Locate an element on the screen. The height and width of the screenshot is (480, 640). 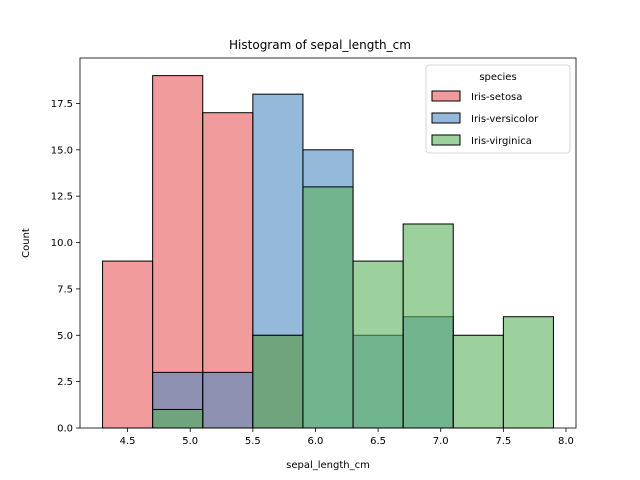
legend-box is located at coordinates (498, 109).